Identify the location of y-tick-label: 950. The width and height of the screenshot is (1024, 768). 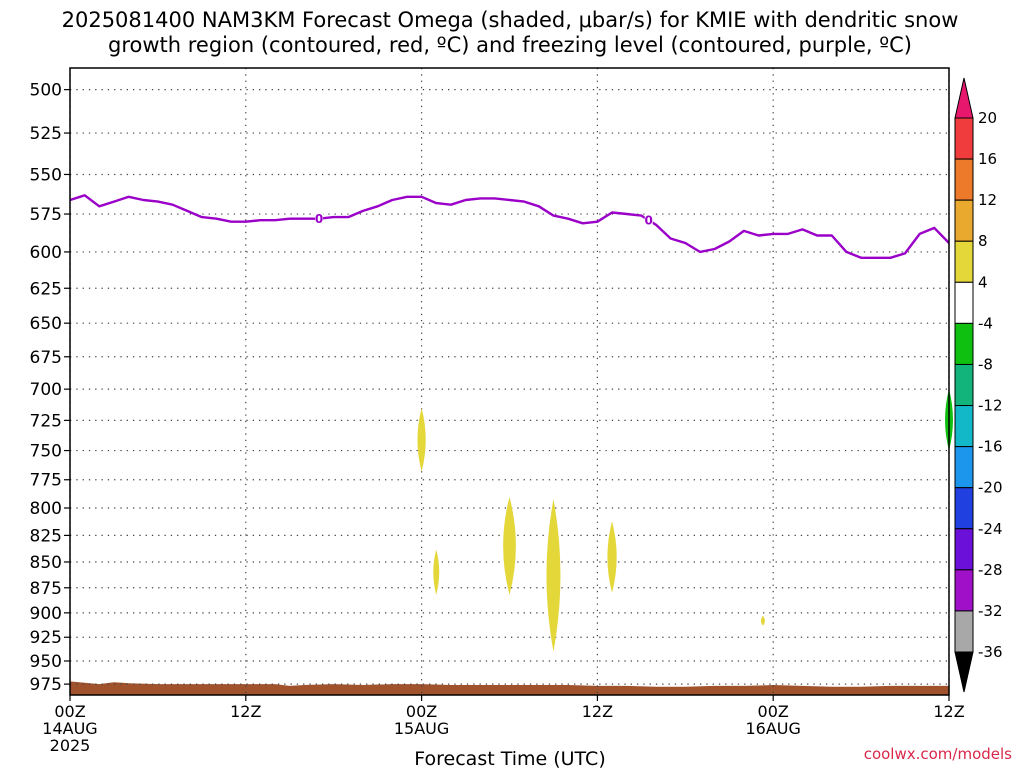
(46, 662).